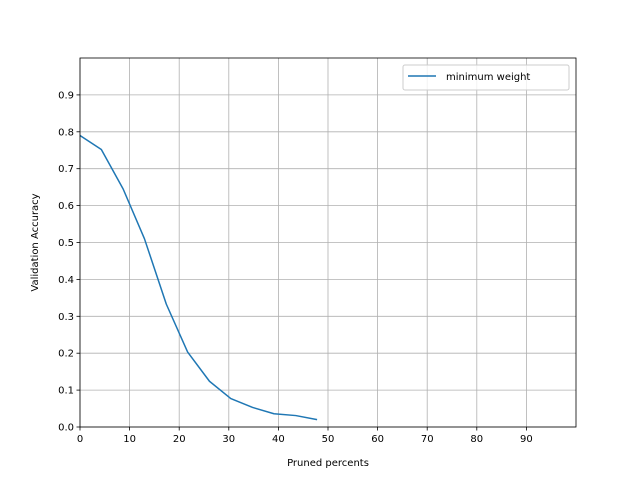 This screenshot has height=480, width=640. I want to click on x-tick-label: 30, so click(228, 439).